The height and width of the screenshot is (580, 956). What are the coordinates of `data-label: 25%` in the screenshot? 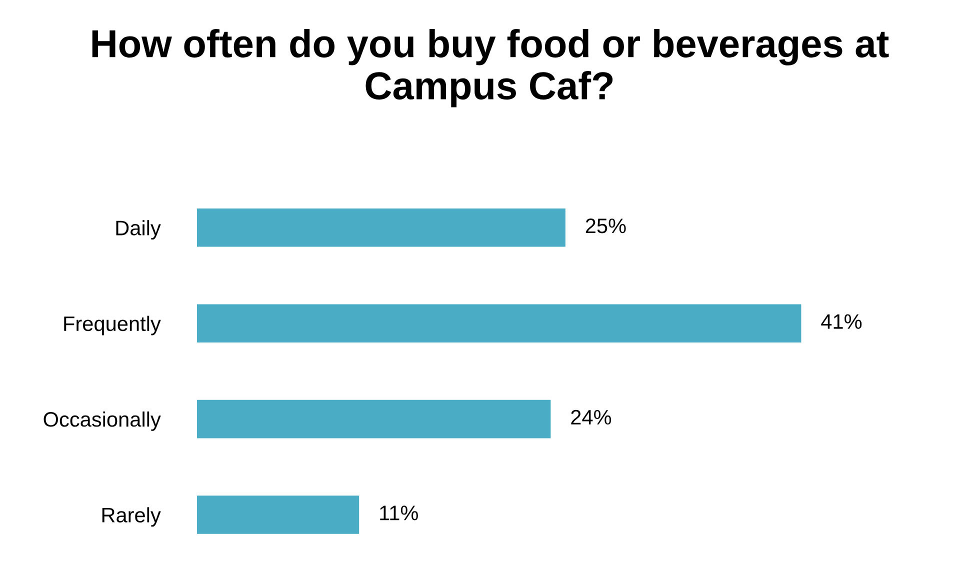 It's located at (606, 226).